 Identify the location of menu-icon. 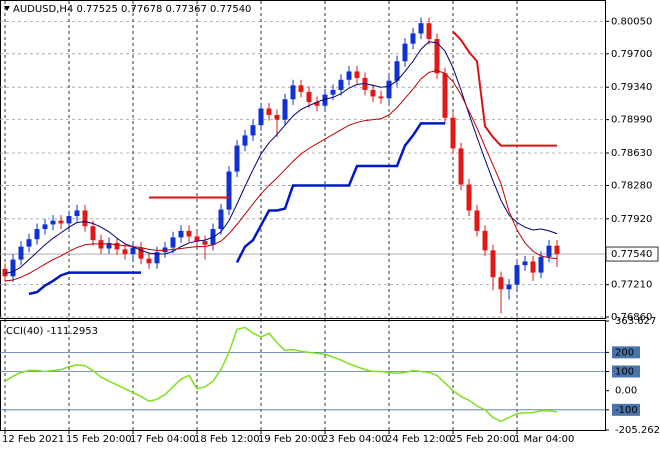
(7, 8).